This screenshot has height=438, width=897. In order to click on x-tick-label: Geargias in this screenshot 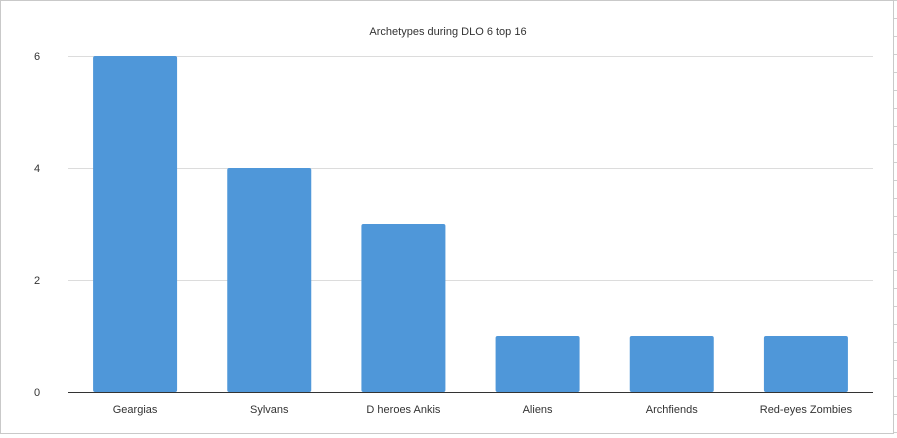, I will do `click(135, 410)`.